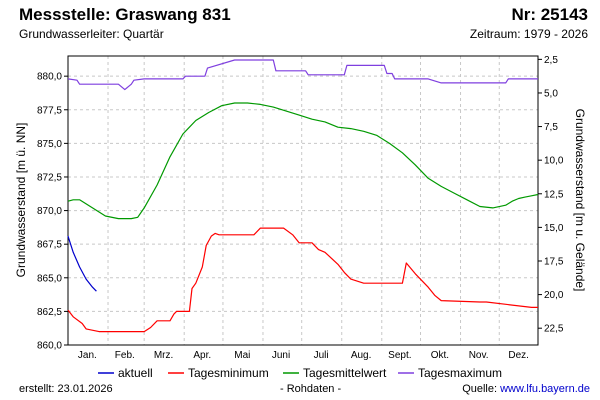 This screenshot has height=400, width=600. What do you see at coordinates (37, 389) in the screenshot?
I see `created-label: erstellt:` at bounding box center [37, 389].